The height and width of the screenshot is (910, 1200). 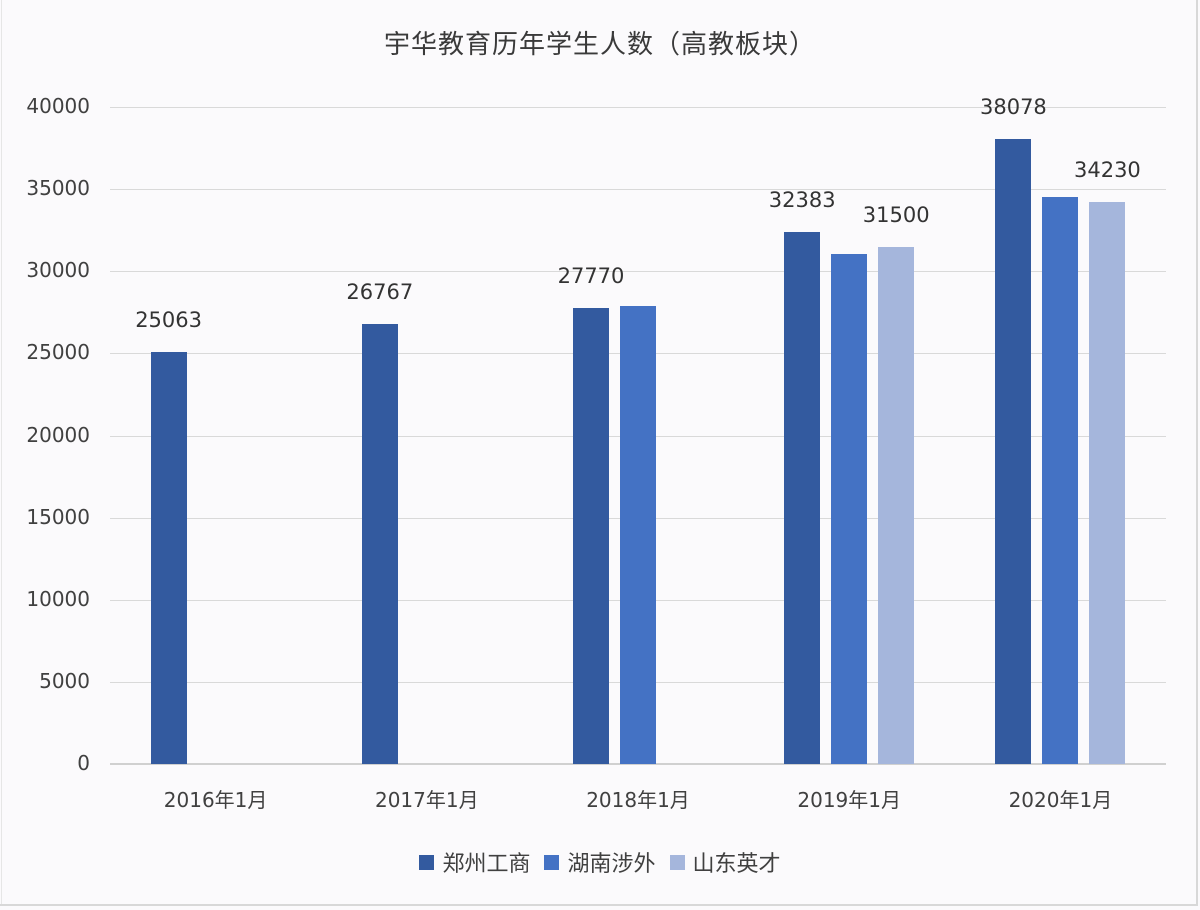 I want to click on legend-label: 山东英才, so click(x=736, y=864).